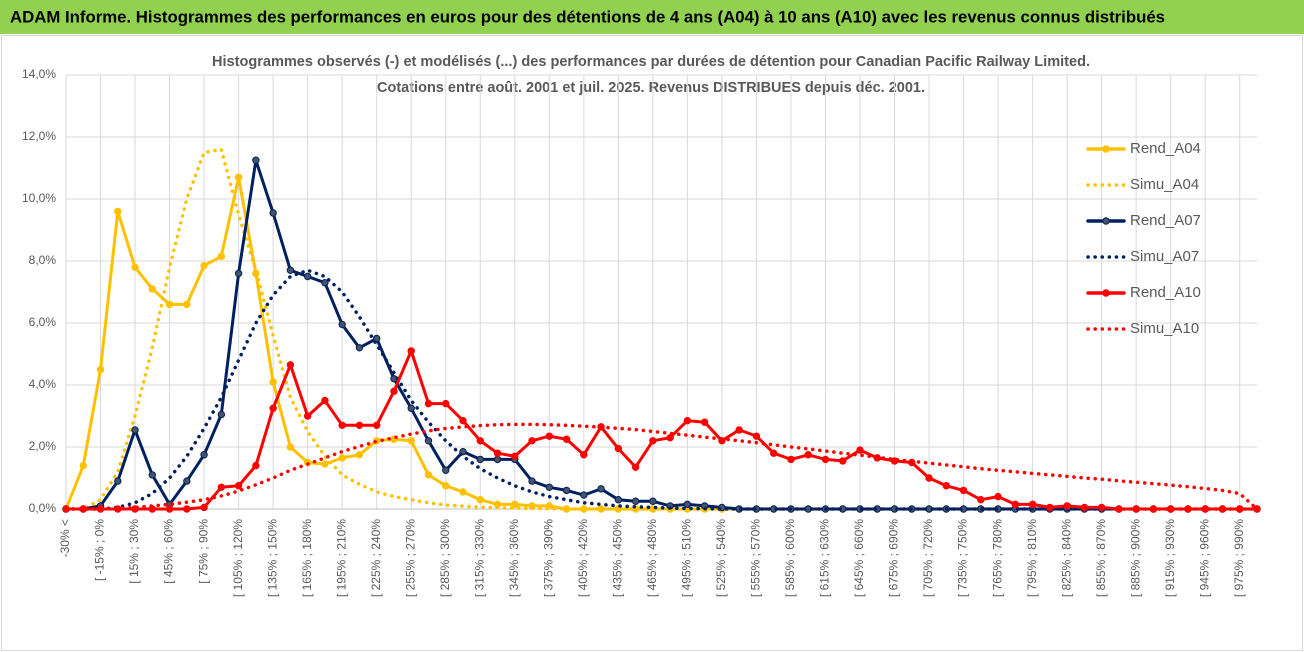 The width and height of the screenshot is (1304, 652). What do you see at coordinates (1165, 292) in the screenshot?
I see `legend-label: Rend_A10` at bounding box center [1165, 292].